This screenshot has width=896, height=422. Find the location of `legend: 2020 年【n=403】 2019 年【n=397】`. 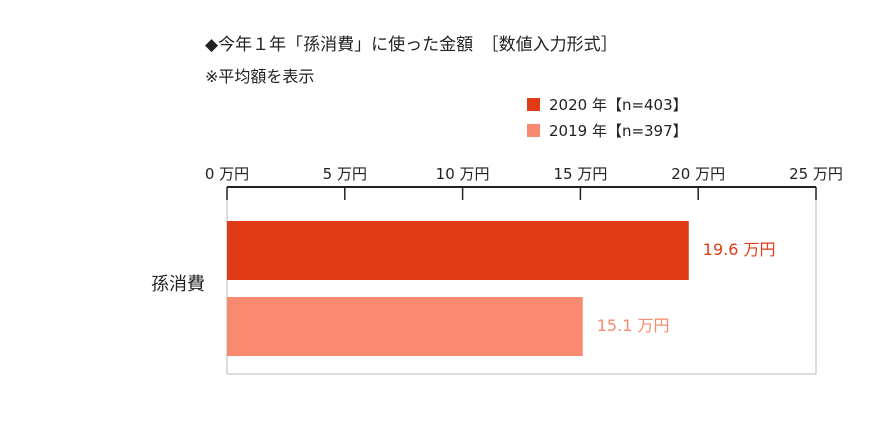

legend: 2020 年【n=403】 2019 年【n=397】 is located at coordinates (607, 117).